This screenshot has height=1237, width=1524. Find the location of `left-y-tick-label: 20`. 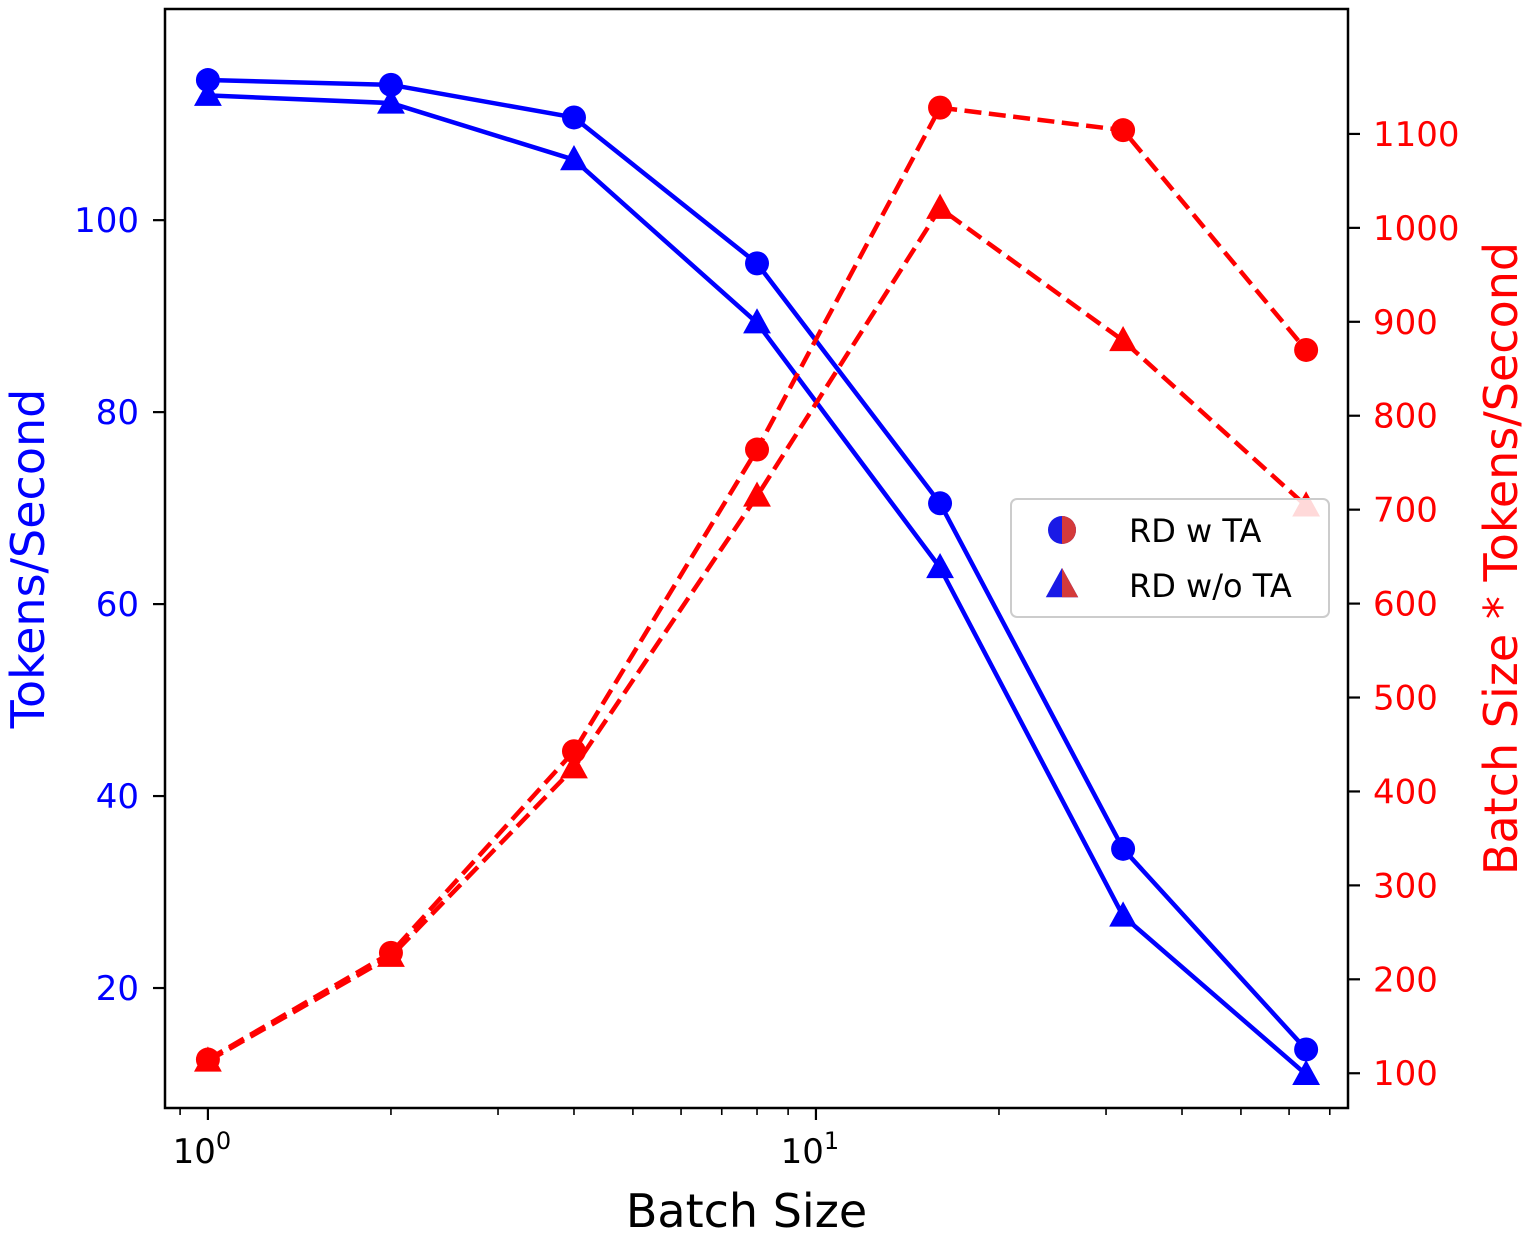

left-y-tick-label: 20 is located at coordinates (117, 989).